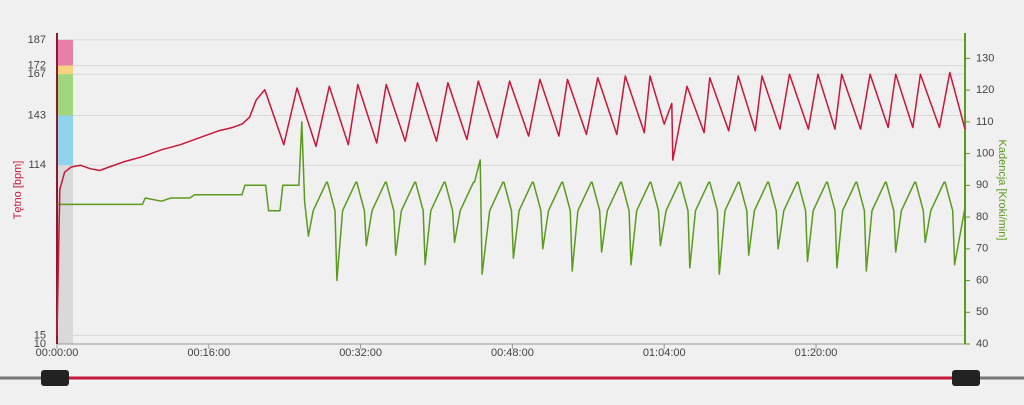 The image size is (1024, 405). Describe the element at coordinates (55, 378) in the screenshot. I see `slider-handle-left` at that location.